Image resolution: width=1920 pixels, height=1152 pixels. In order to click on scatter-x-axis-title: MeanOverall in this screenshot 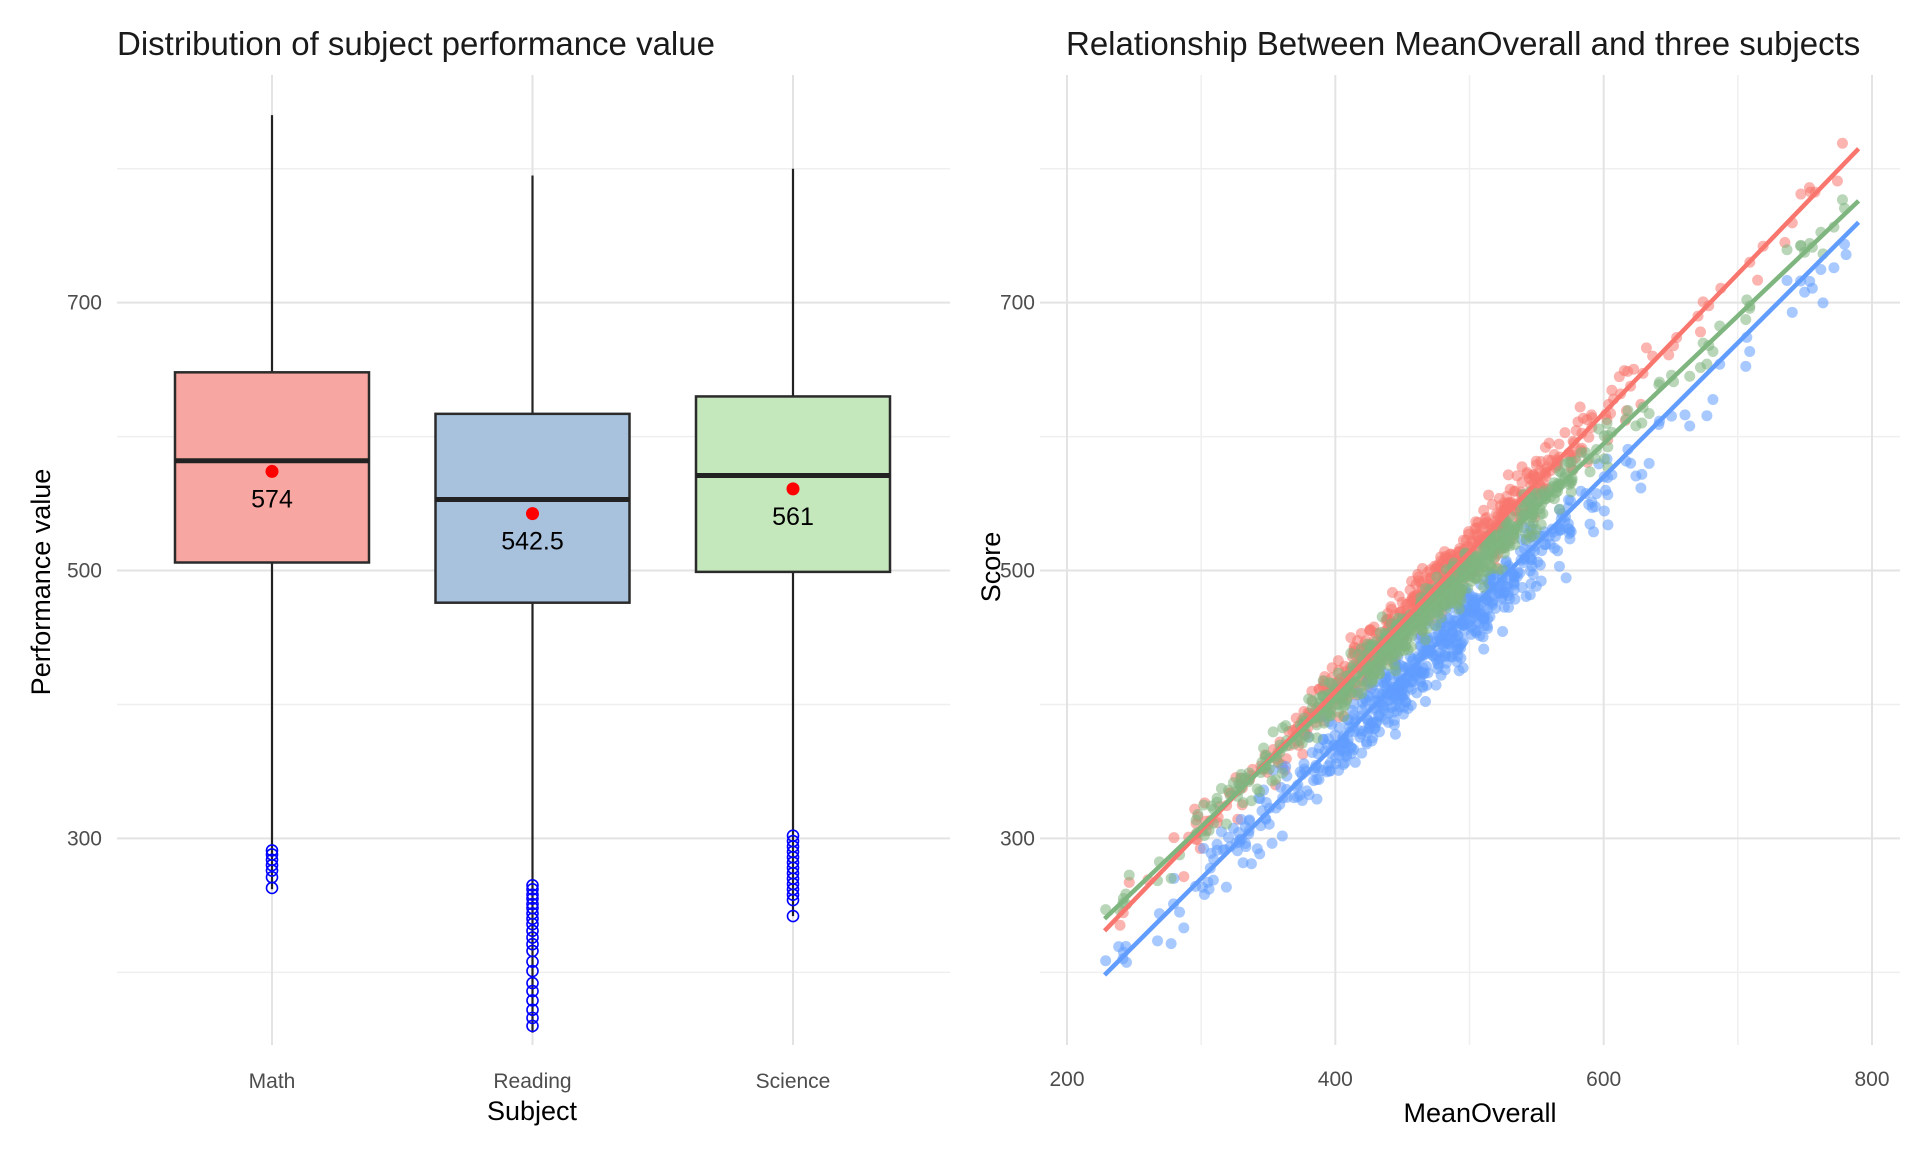, I will do `click(1479, 1113)`.